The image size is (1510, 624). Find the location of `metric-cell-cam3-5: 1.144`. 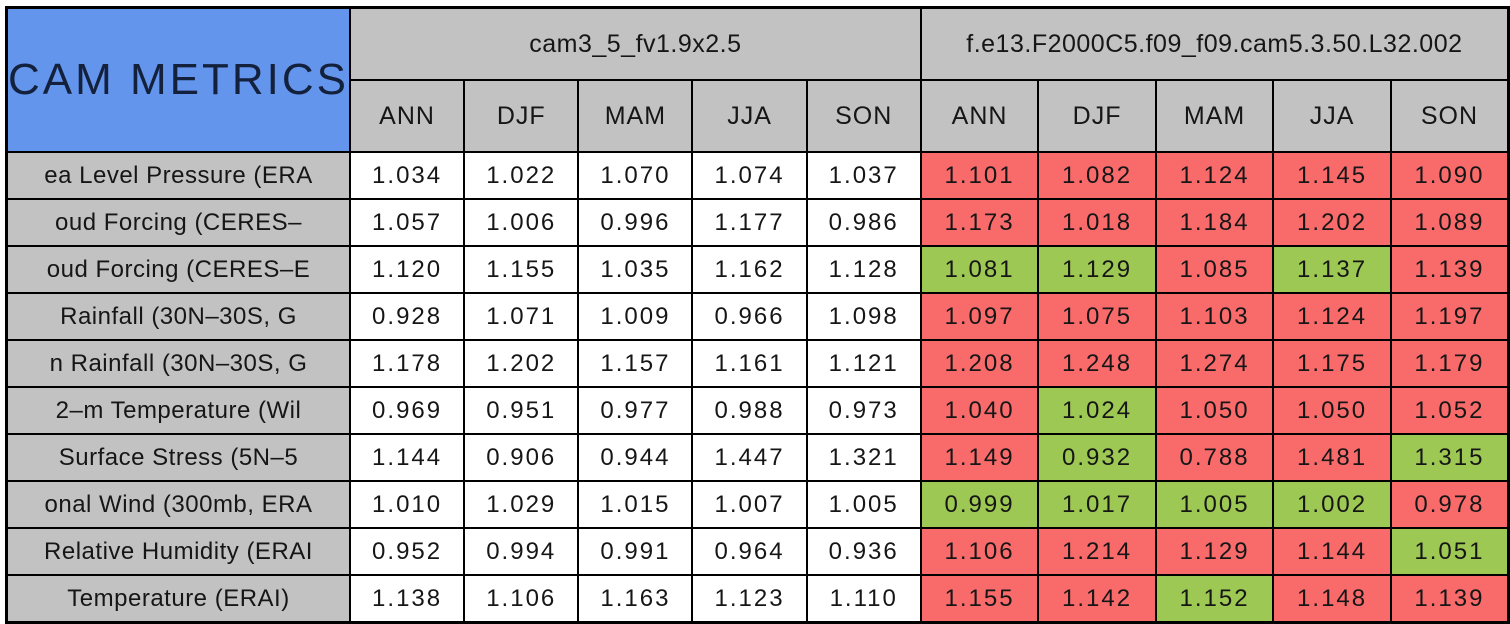

metric-cell-cam3-5: 1.144 is located at coordinates (407, 457).